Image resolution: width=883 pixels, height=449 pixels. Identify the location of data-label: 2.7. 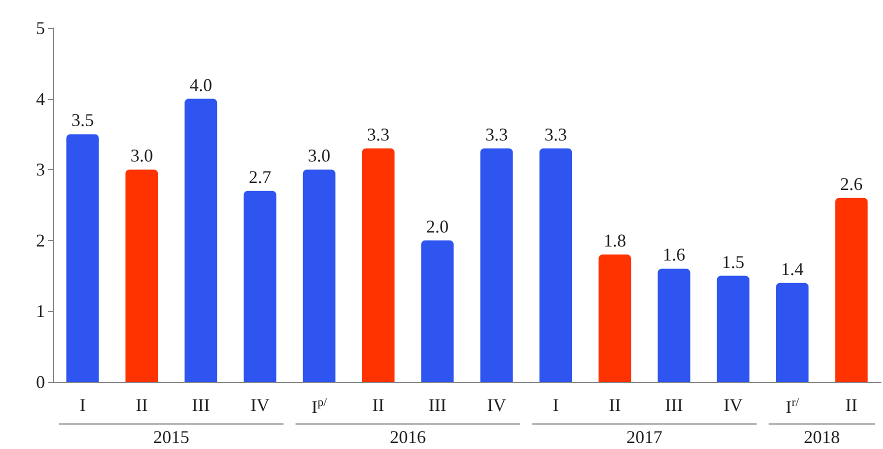
(260, 176).